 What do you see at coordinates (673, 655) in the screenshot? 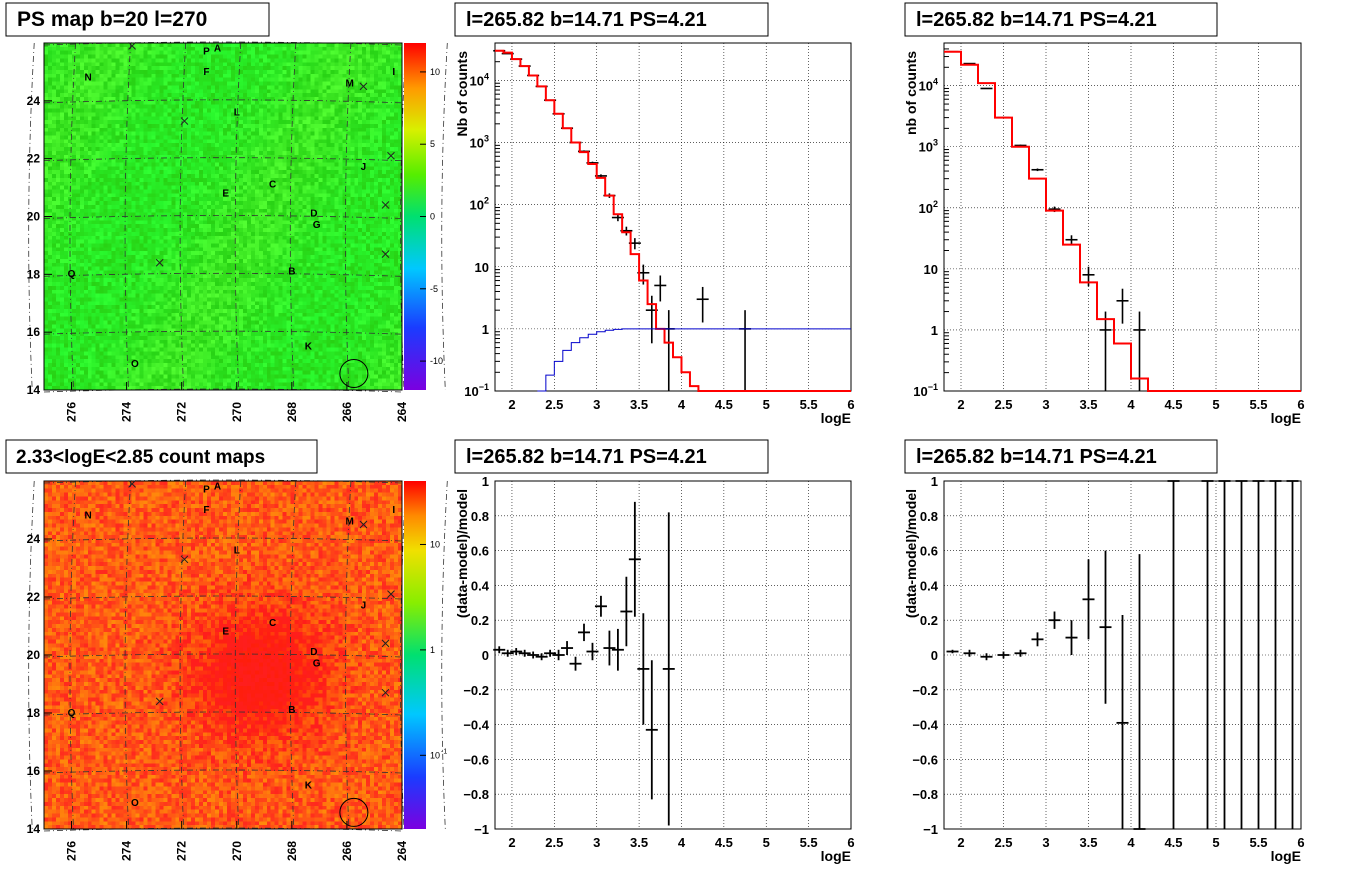
I see `res1-frame` at bounding box center [673, 655].